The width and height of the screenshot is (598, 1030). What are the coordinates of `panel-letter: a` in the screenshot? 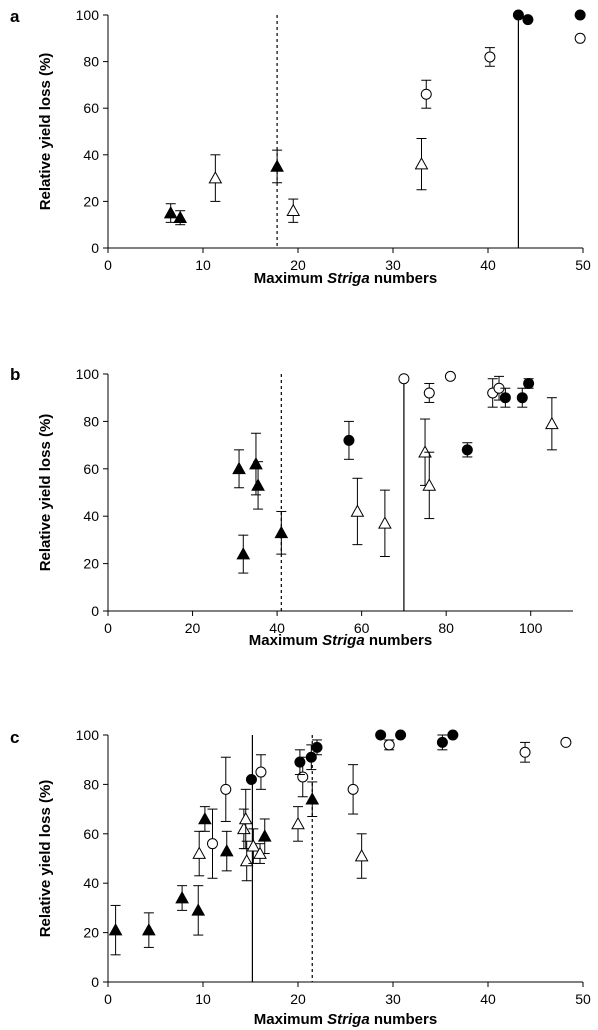 It's located at (15, 16).